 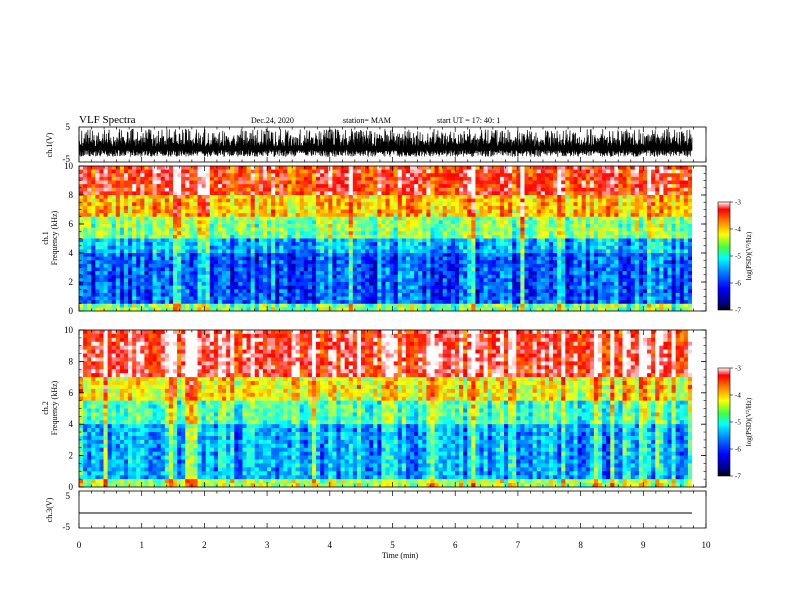 I want to click on header-start-time: start UT = 17: 40: 1, so click(x=468, y=120).